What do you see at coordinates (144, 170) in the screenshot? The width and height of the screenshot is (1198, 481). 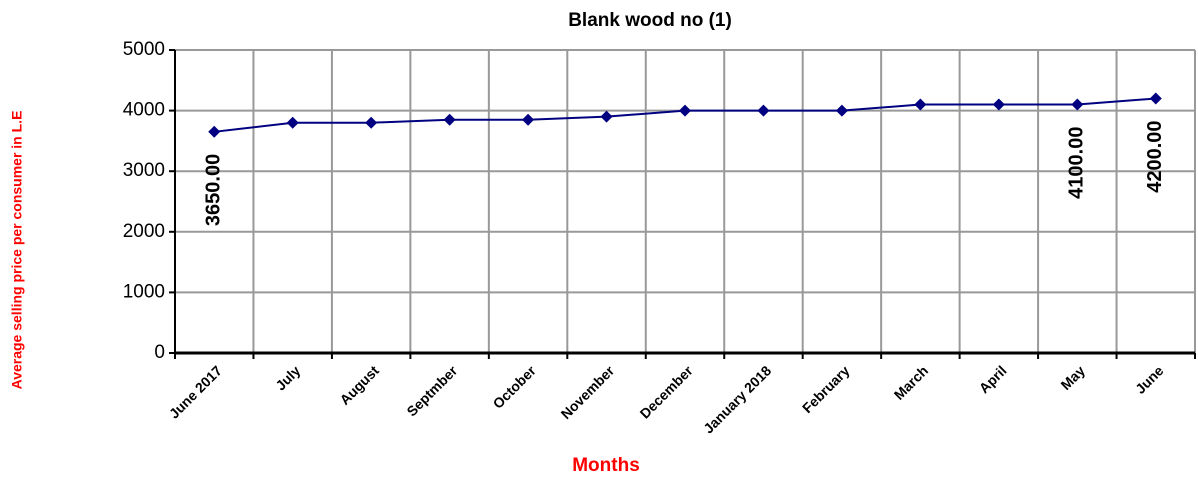 I see `y-tick-label: 3000` at bounding box center [144, 170].